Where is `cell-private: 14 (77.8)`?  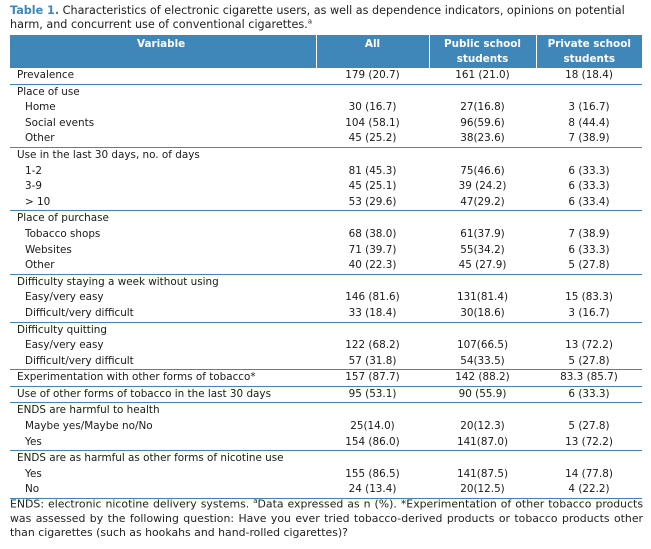
cell-private: 14 (77.8) is located at coordinates (589, 473).